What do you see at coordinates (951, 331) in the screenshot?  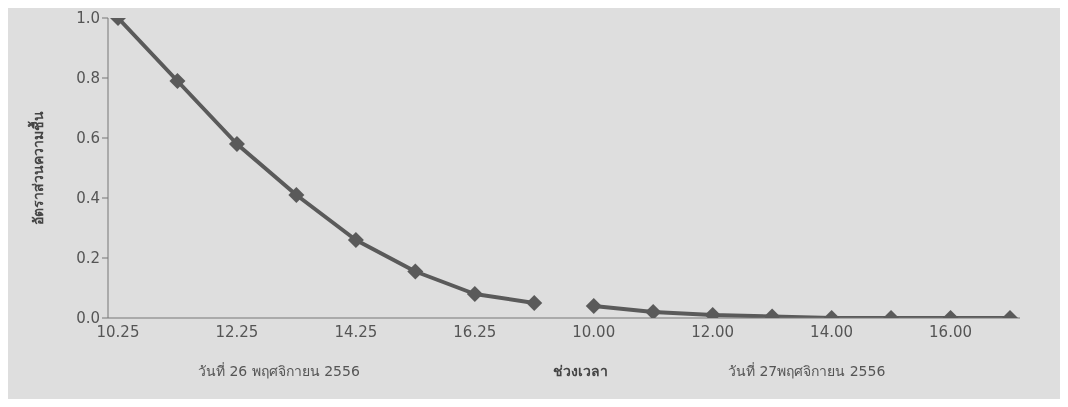 I see `x-tick-label: 16.00` at bounding box center [951, 331].